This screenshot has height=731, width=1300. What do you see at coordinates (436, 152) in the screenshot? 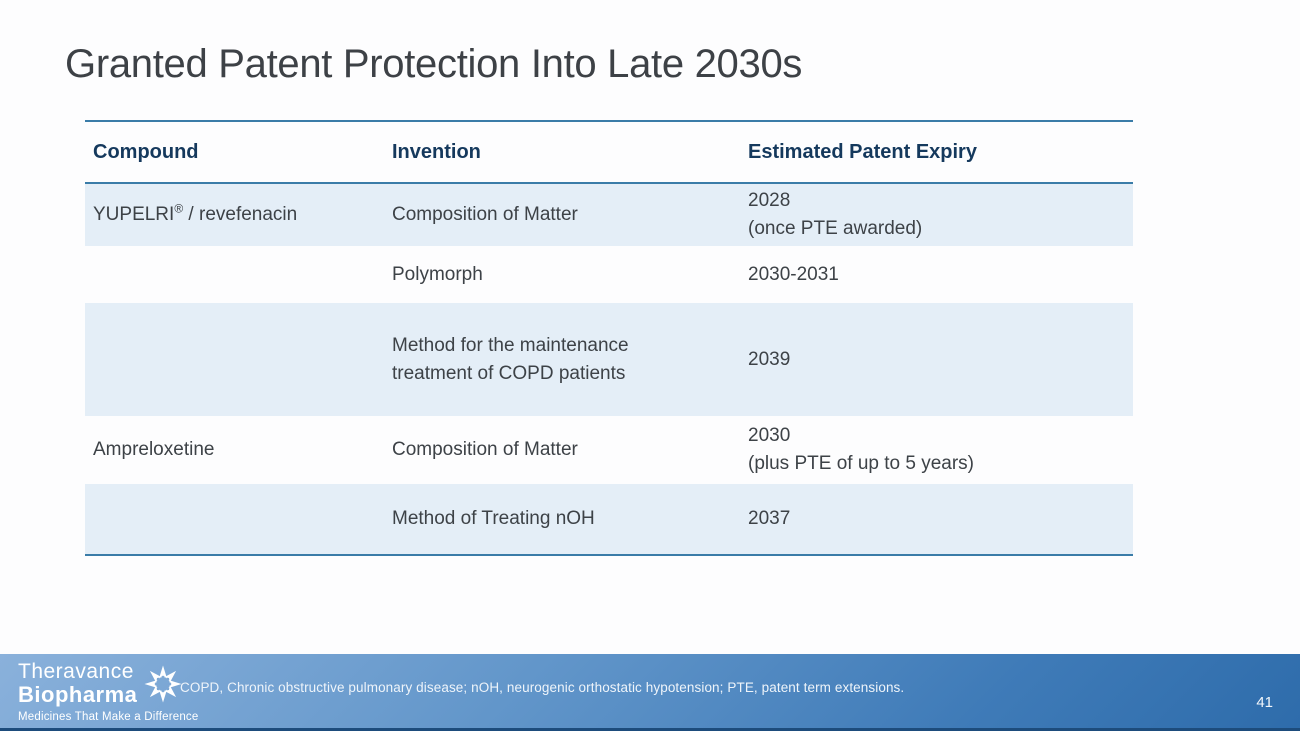
I see `column-header-invention: Invention` at bounding box center [436, 152].